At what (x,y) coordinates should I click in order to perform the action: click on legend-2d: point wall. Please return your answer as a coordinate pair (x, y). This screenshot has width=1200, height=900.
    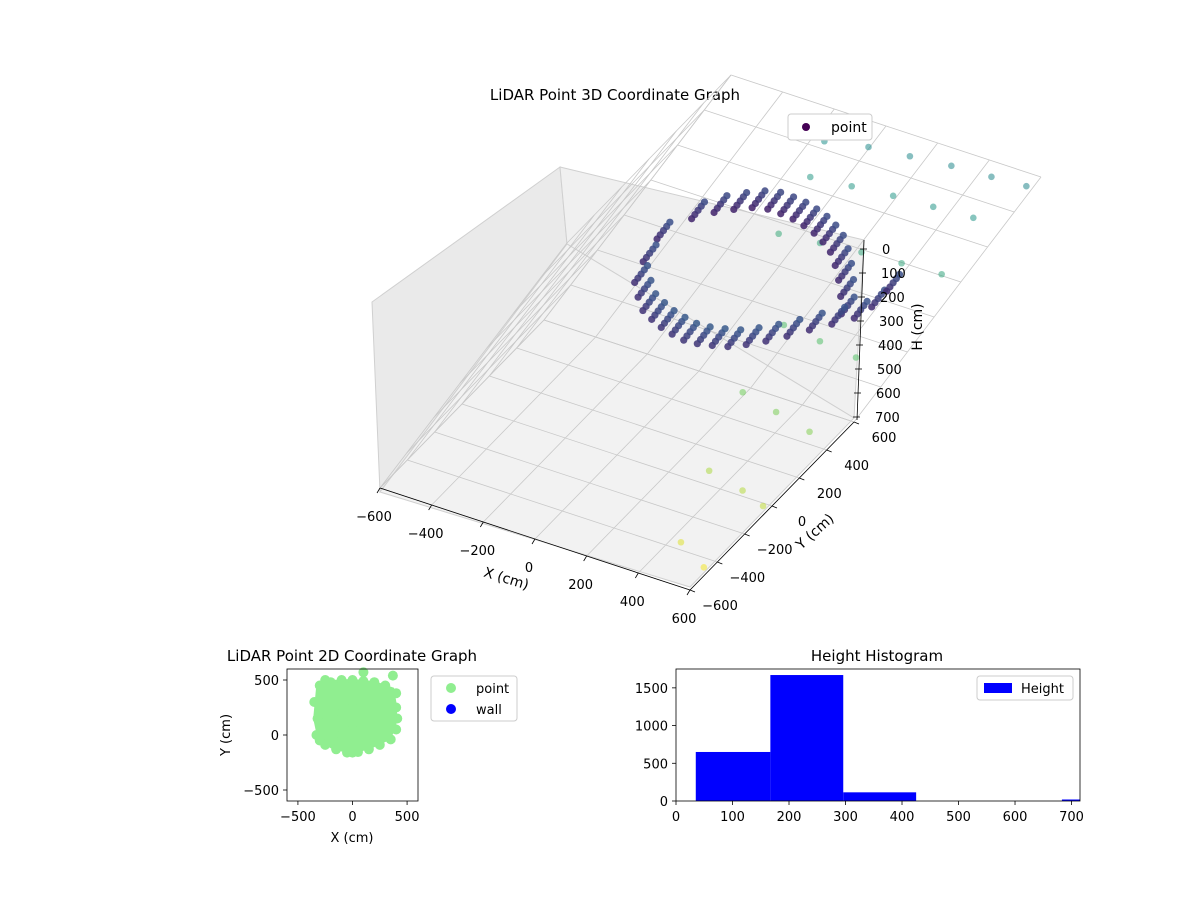
    Looking at the image, I should click on (474, 698).